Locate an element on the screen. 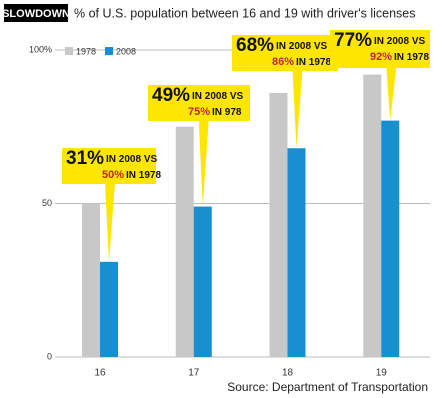 This screenshot has width=444, height=398. callout-line: 50% IN 1978 is located at coordinates (131, 175).